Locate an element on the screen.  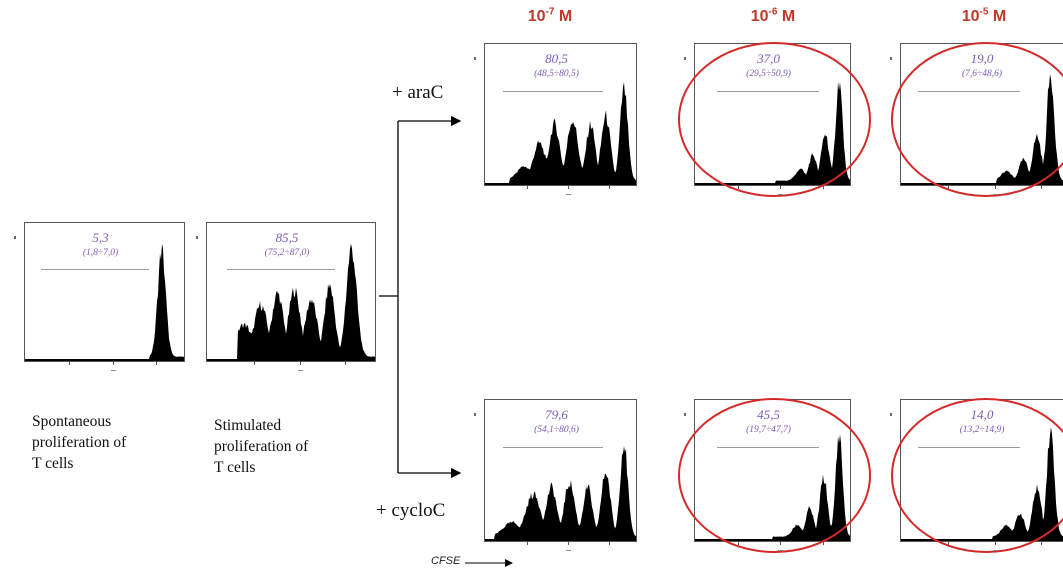
gate-percent: 5,3 is located at coordinates (100, 237).